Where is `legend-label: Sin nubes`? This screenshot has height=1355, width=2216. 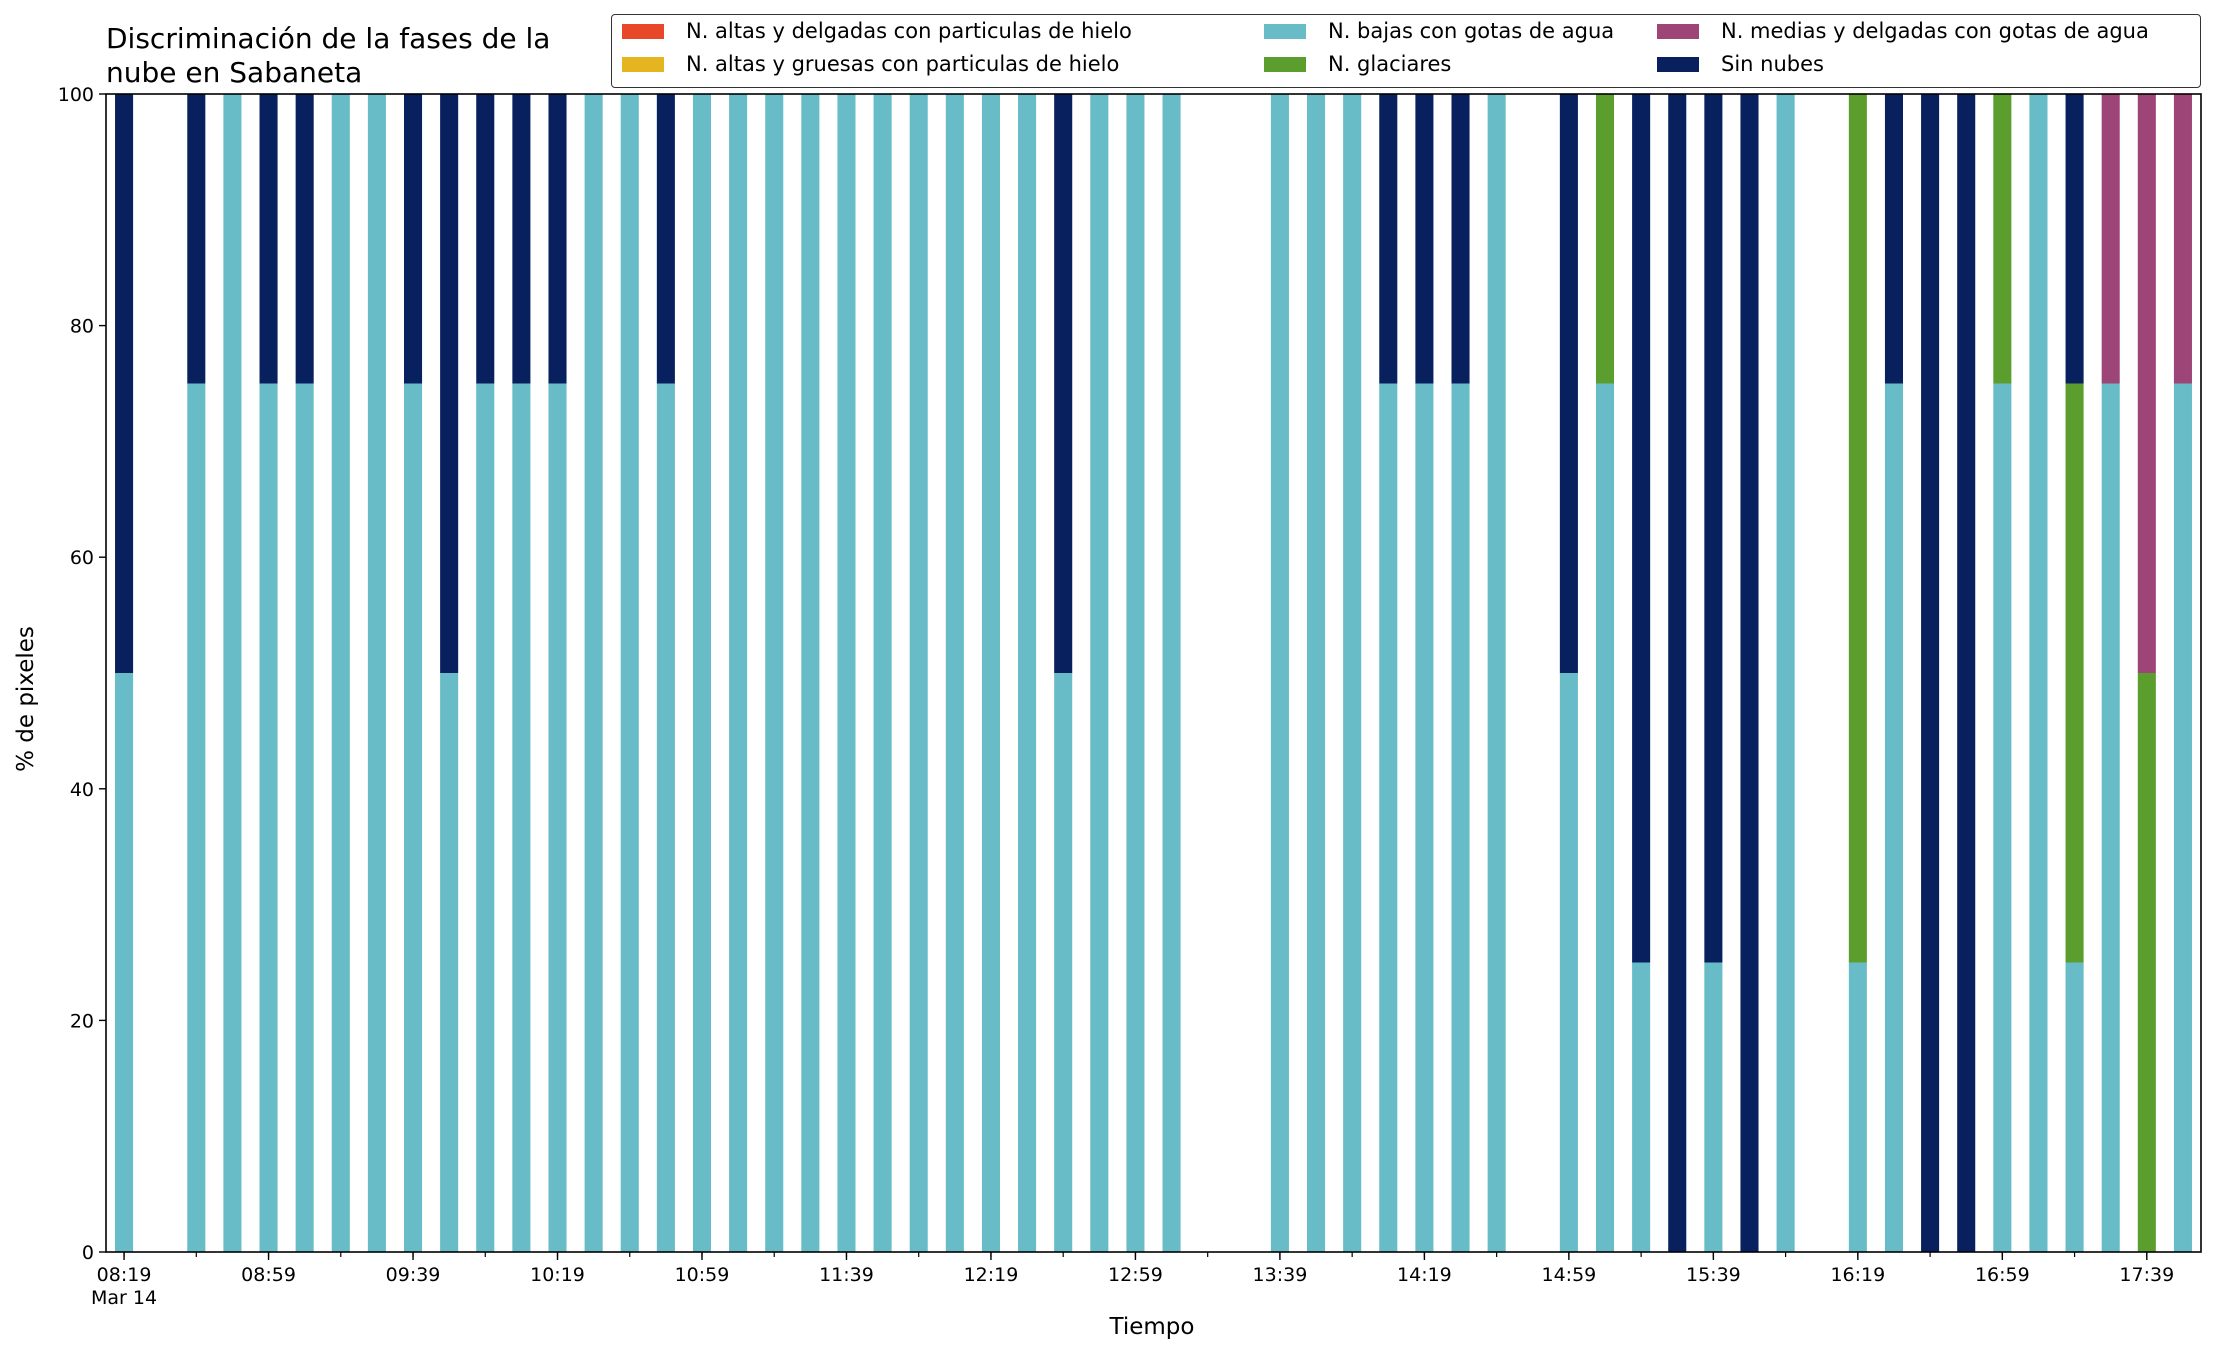 legend-label: Sin nubes is located at coordinates (1772, 64).